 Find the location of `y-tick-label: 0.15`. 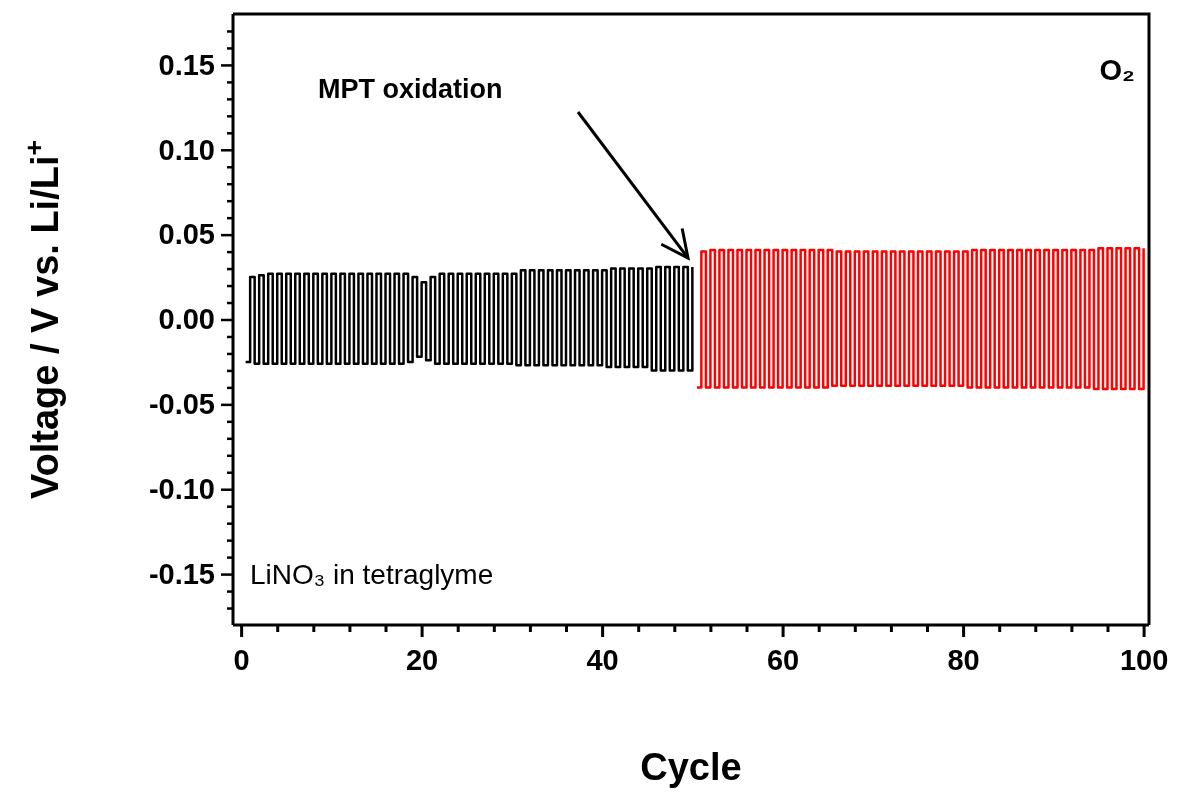

y-tick-label: 0.15 is located at coordinates (186, 64).